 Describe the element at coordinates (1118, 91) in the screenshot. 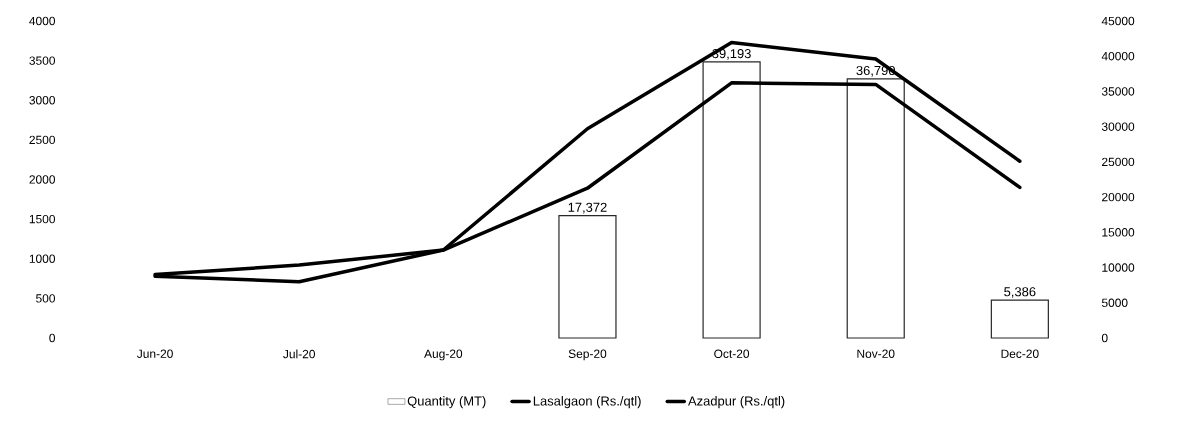

I see `y2-tick-label: 35000` at that location.